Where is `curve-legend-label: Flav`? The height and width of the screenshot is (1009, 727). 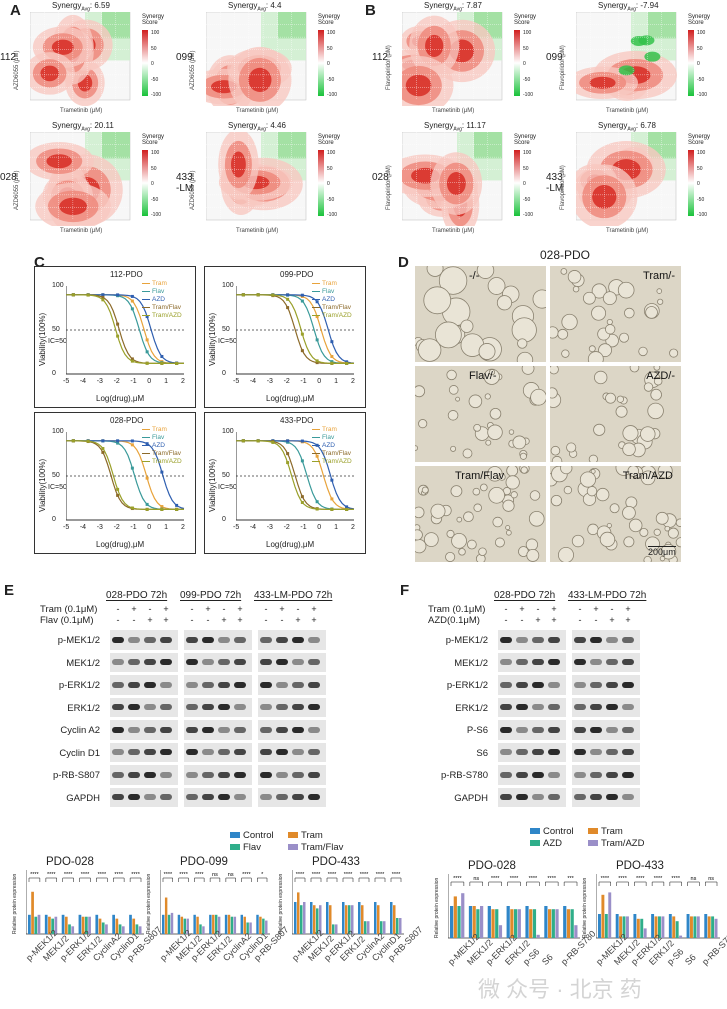
curve-legend-label: Flav is located at coordinates (328, 291).